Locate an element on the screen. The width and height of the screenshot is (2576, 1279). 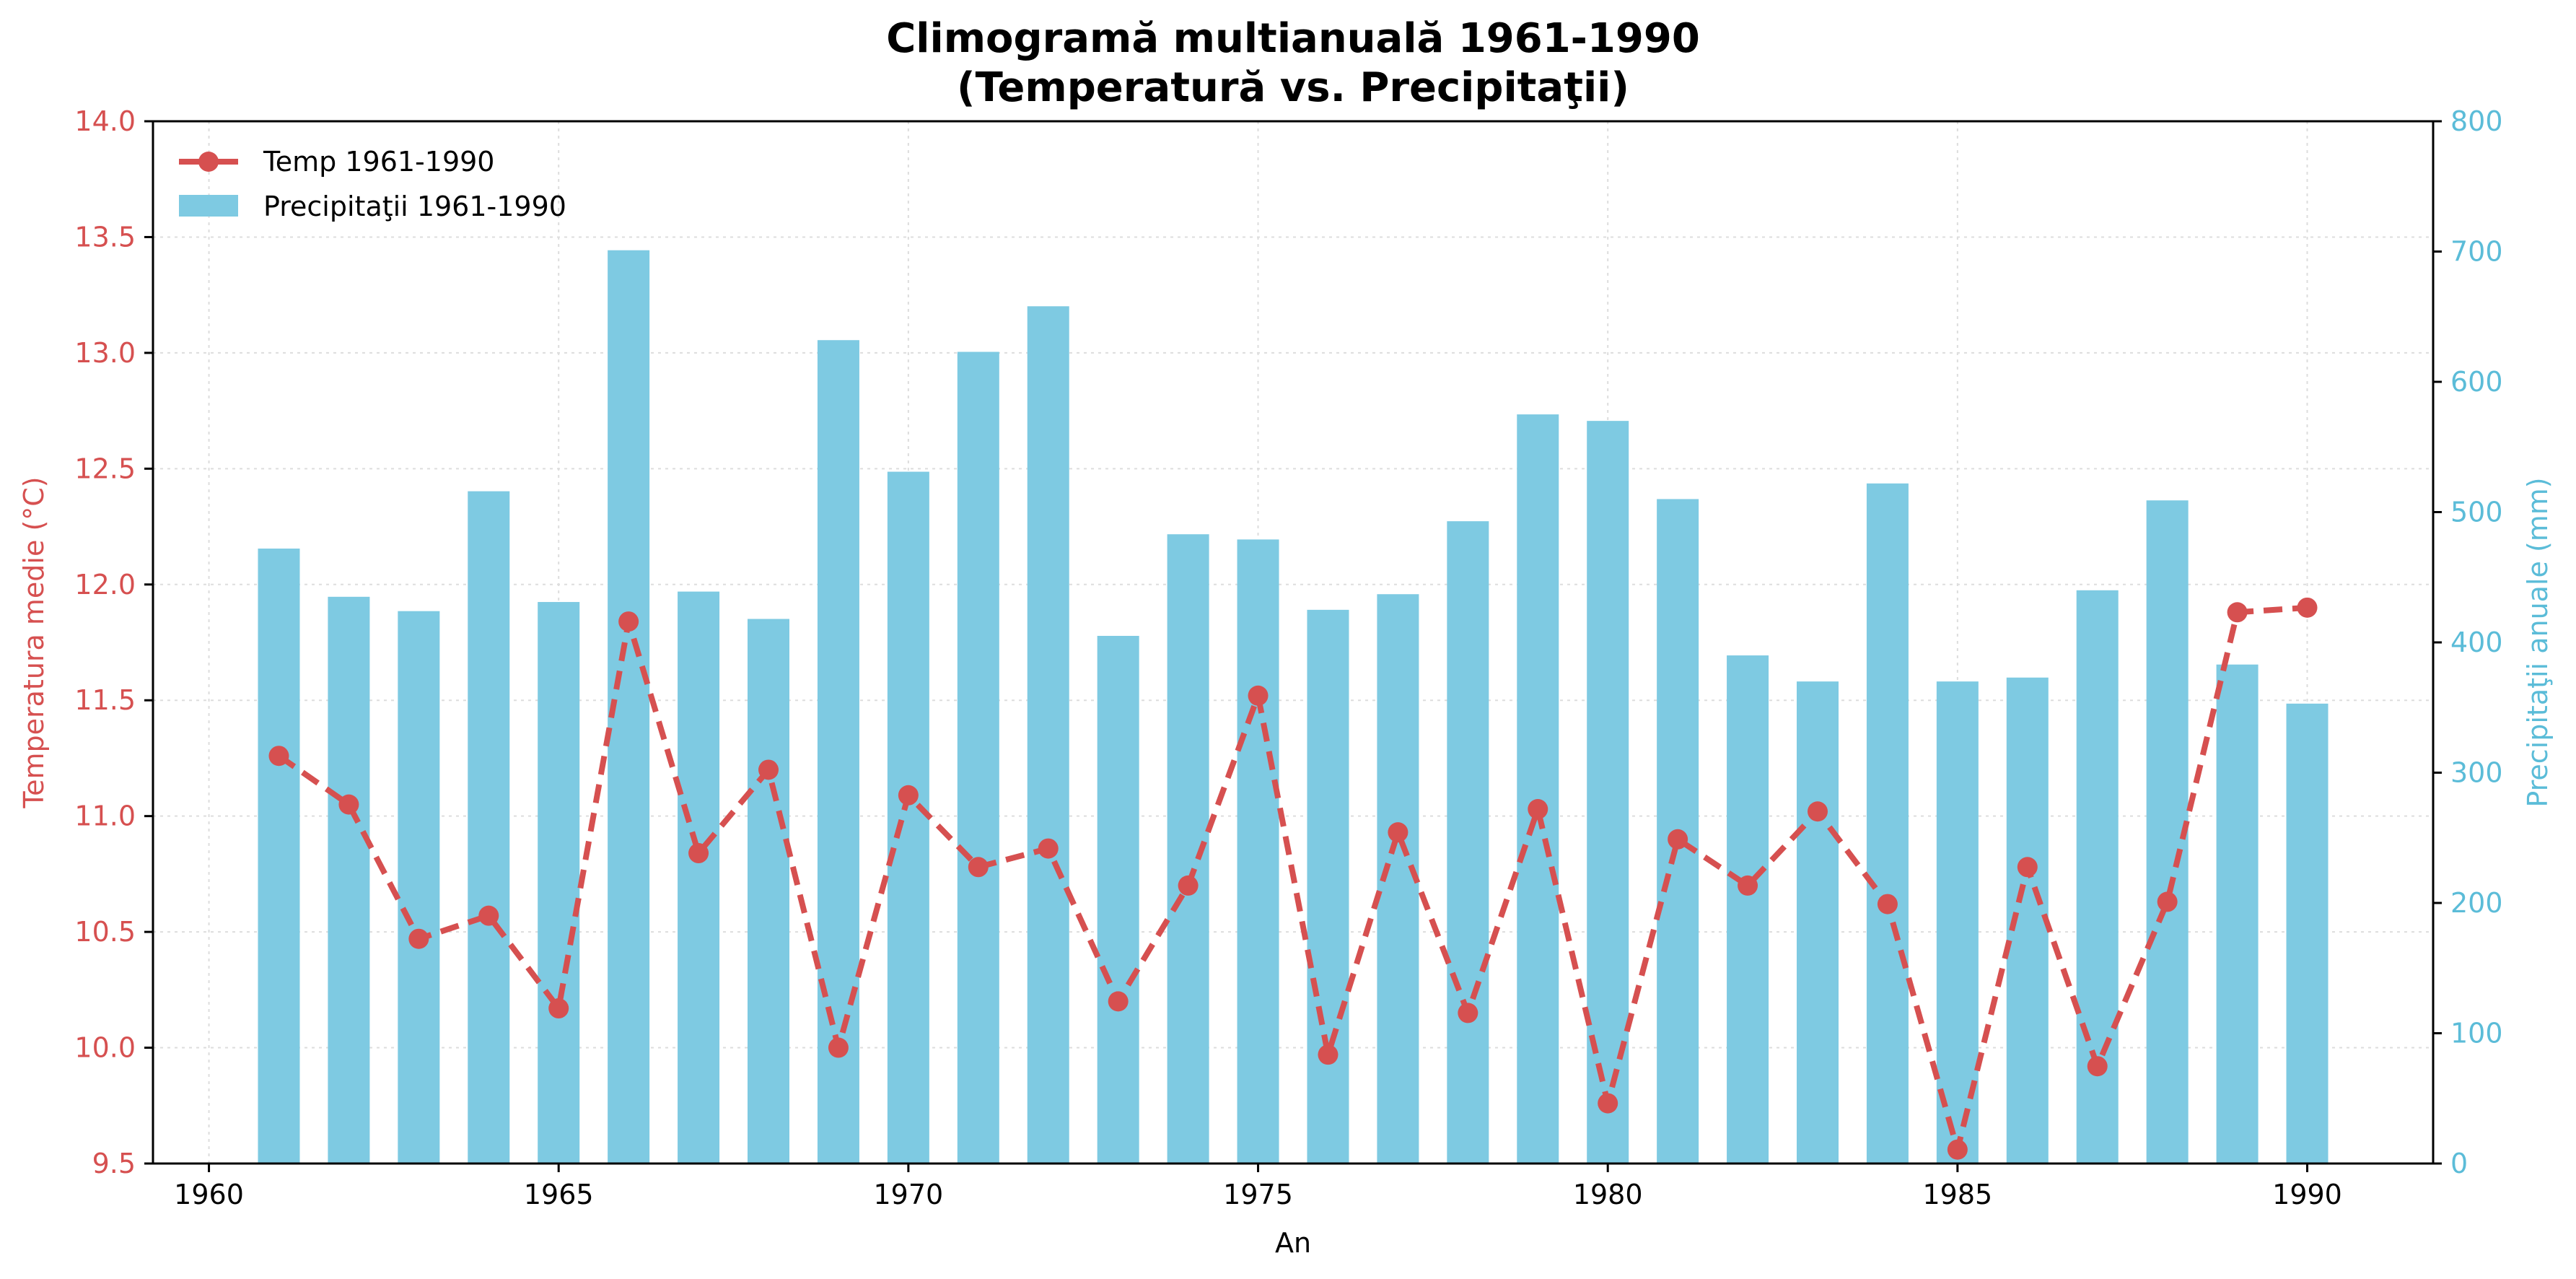
temp-point-1973 is located at coordinates (1118, 1001).